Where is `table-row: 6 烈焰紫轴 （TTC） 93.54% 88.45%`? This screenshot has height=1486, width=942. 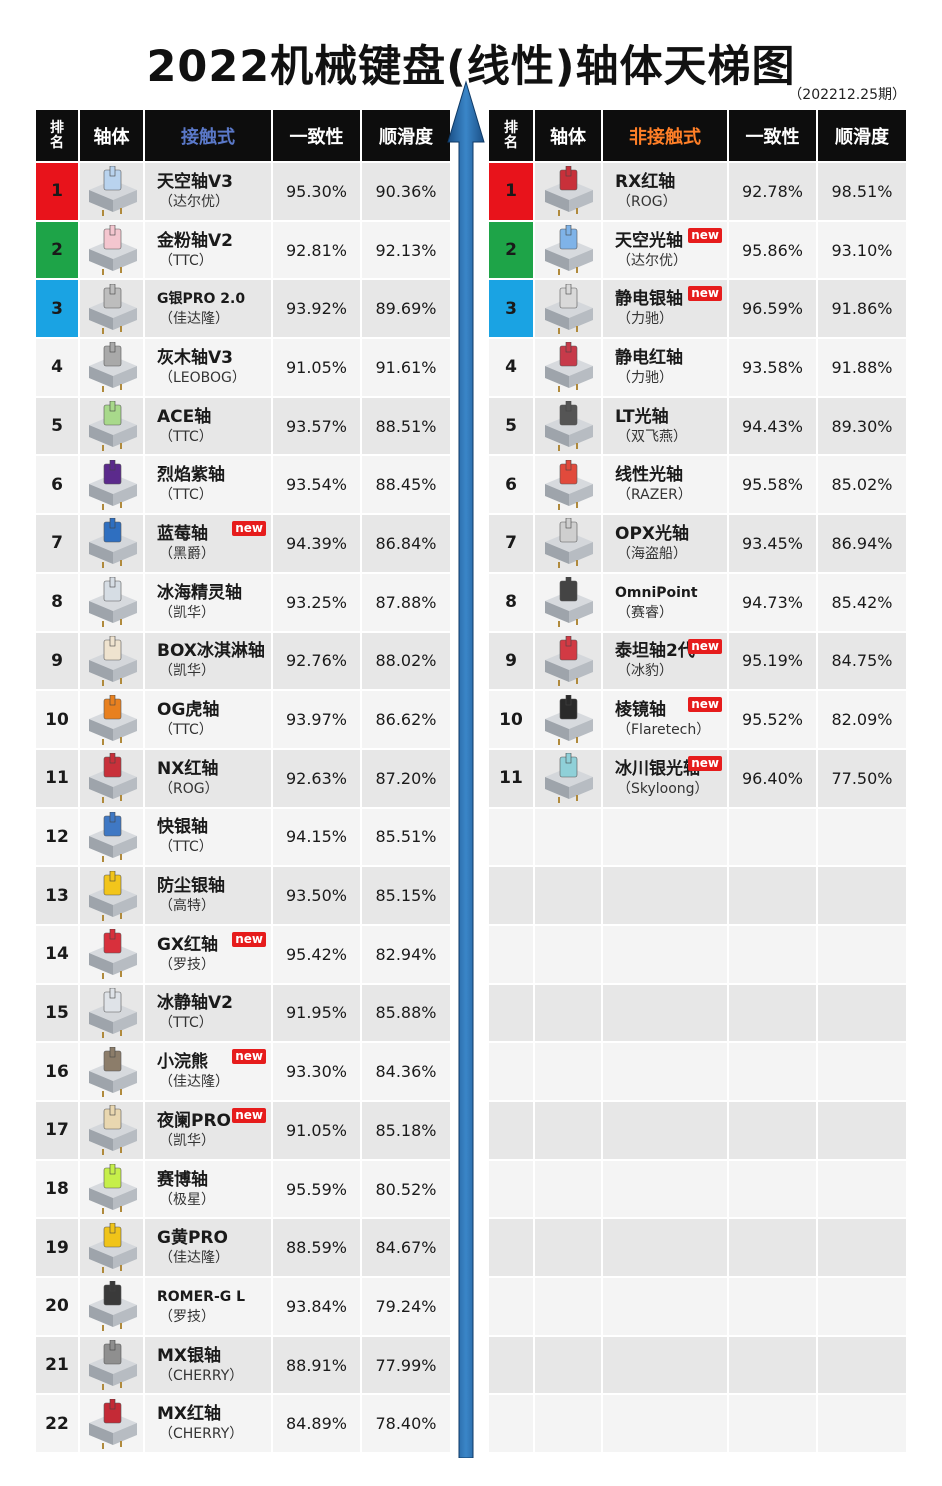 table-row: 6 烈焰紫轴 （TTC） 93.54% 88.45% is located at coordinates (243, 485).